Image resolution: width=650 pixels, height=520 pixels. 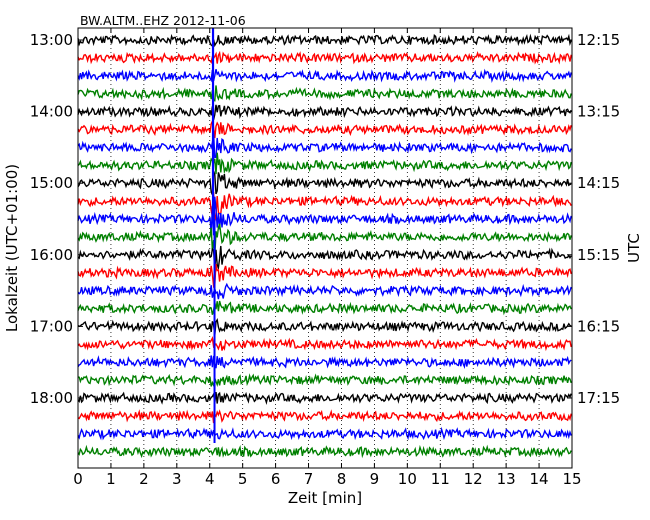 I want to click on x-tick-label: 14, so click(x=539, y=479).